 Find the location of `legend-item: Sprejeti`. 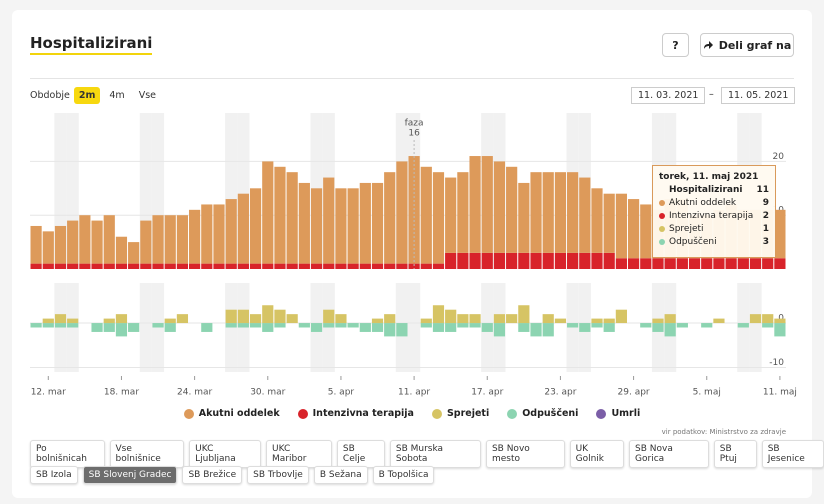

legend-item: Sprejeti is located at coordinates (460, 413).